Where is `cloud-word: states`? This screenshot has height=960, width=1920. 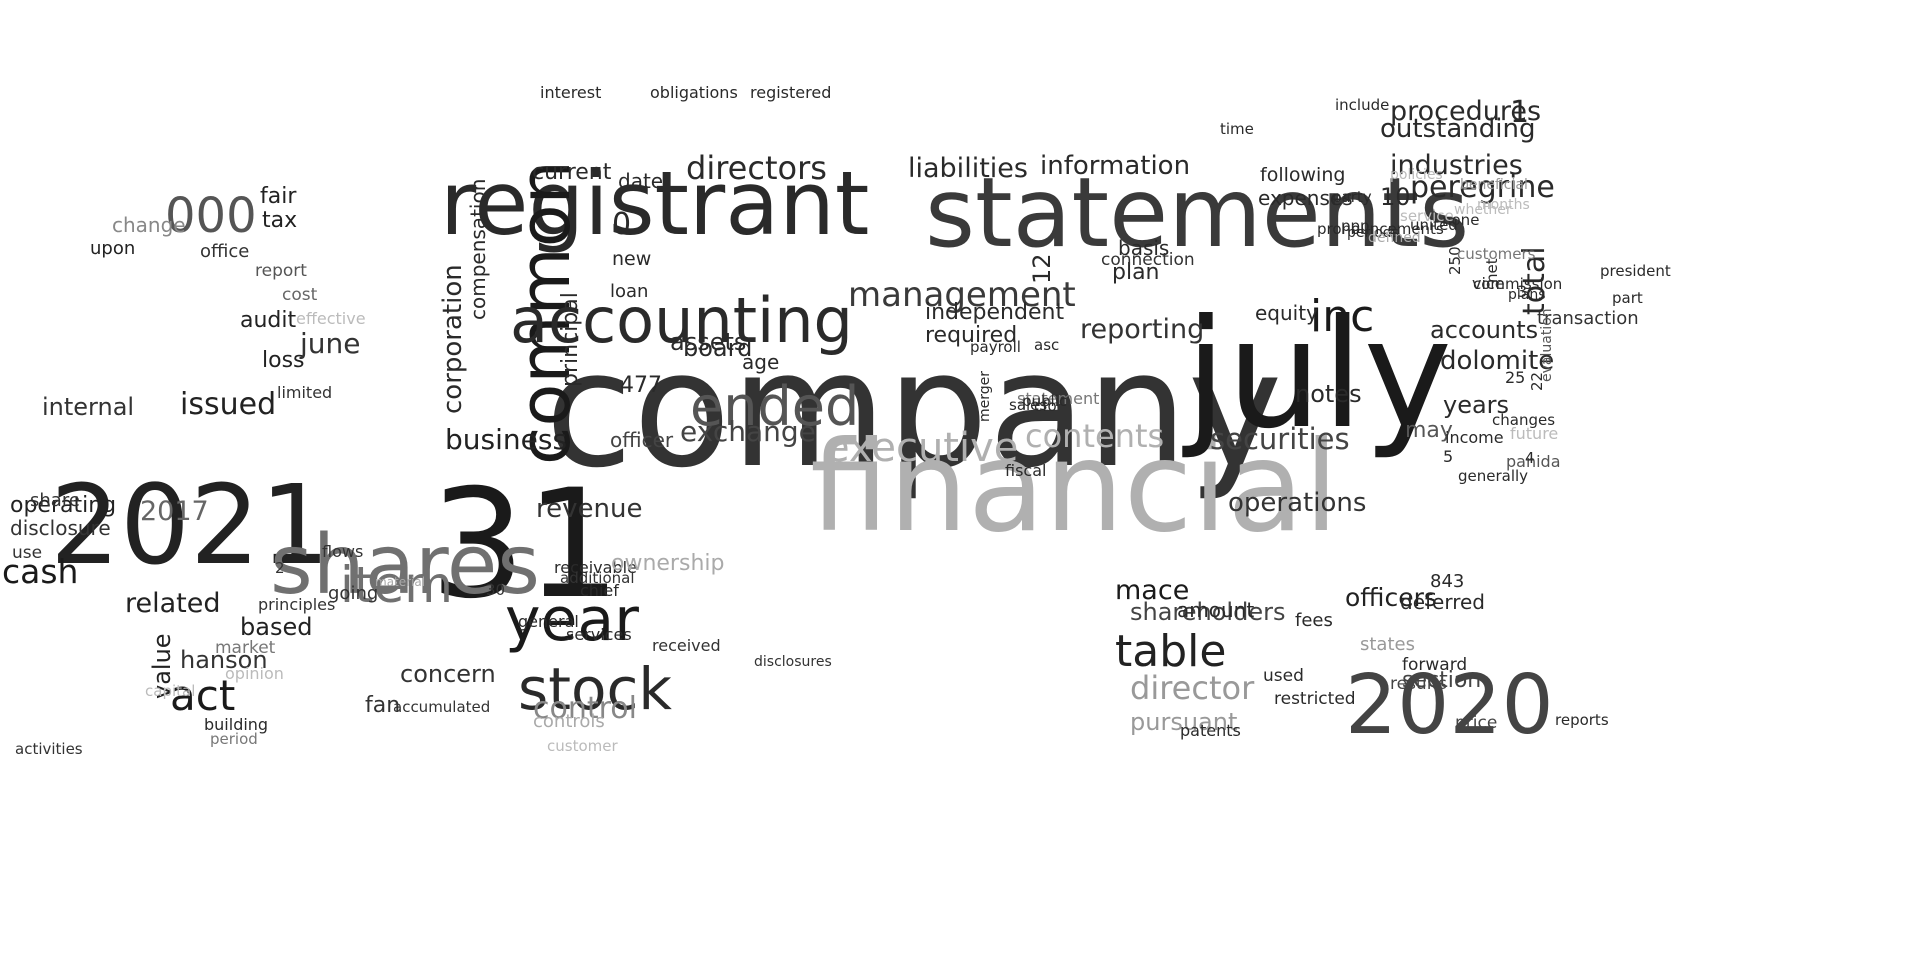 cloud-word: states is located at coordinates (1387, 644).